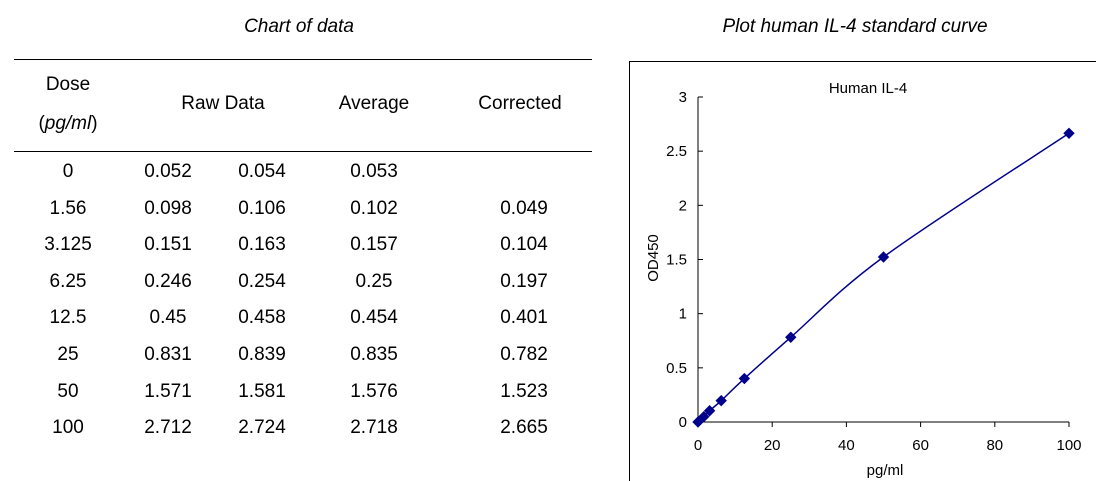 This screenshot has width=1096, height=481. Describe the element at coordinates (68, 84) in the screenshot. I see `header-dose: Dose` at that location.